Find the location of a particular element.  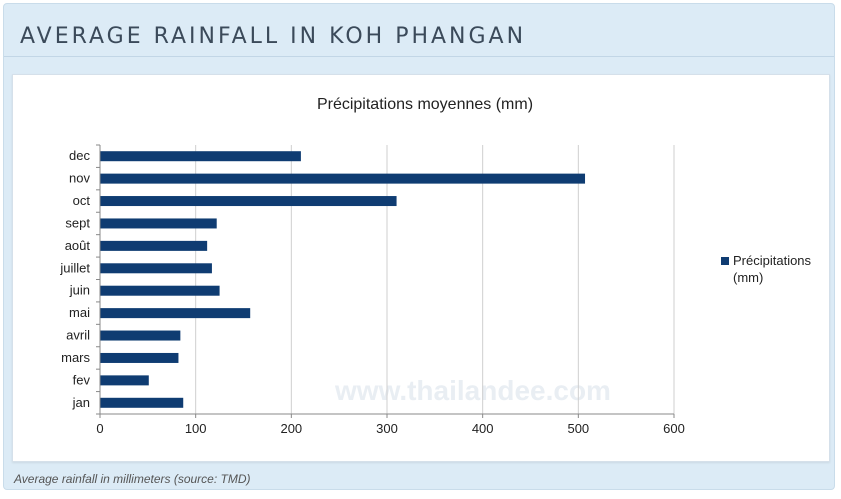

x-tick-label: 200 is located at coordinates (291, 428).